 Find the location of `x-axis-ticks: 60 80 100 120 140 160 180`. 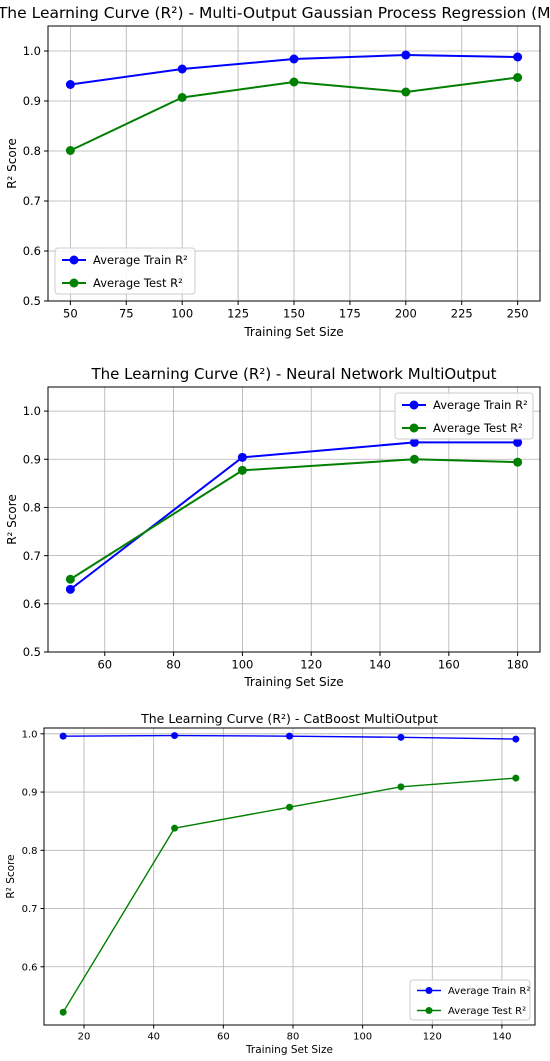

x-axis-ticks: 60 80 100 120 140 160 180 is located at coordinates (313, 662).